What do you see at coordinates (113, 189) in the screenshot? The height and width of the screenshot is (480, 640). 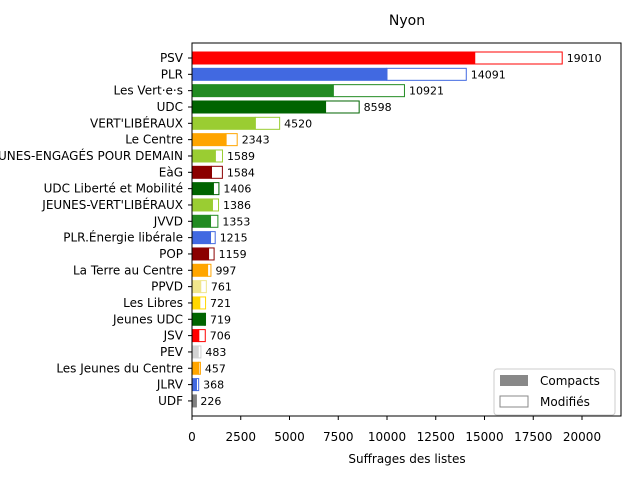 I see `category-label: UDC Liberté et Mobilité` at bounding box center [113, 189].